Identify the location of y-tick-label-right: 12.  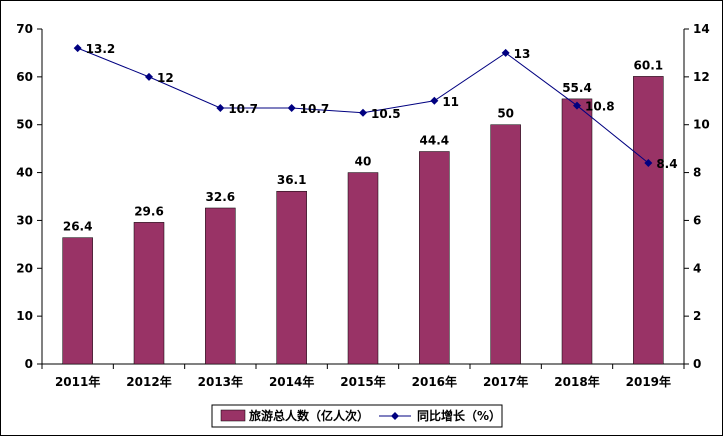
(701, 77).